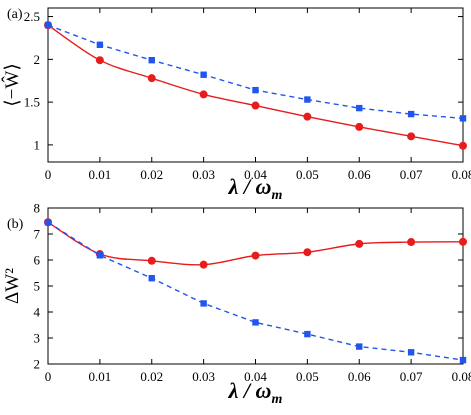 This screenshot has height=415, width=471. Describe the element at coordinates (12, 84) in the screenshot. I see `panel-a-y-axis-label: ⟨−Ŵ⟩` at that location.